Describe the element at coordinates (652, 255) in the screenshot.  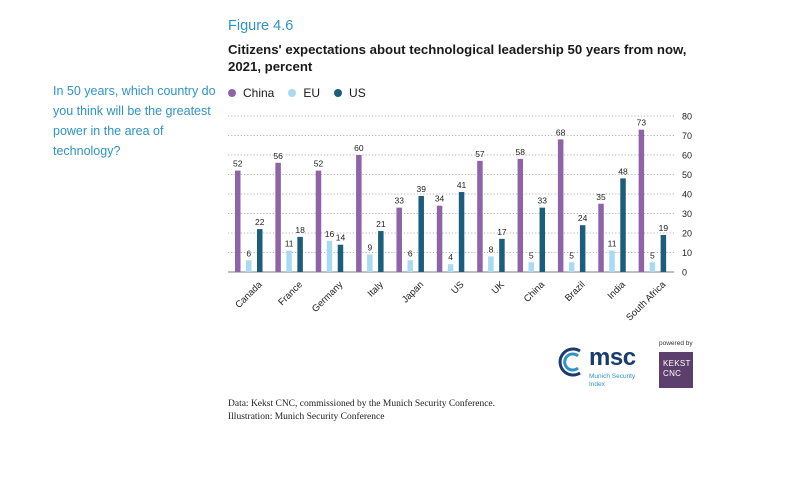
I see `data-label-eu-10: 5` at that location.